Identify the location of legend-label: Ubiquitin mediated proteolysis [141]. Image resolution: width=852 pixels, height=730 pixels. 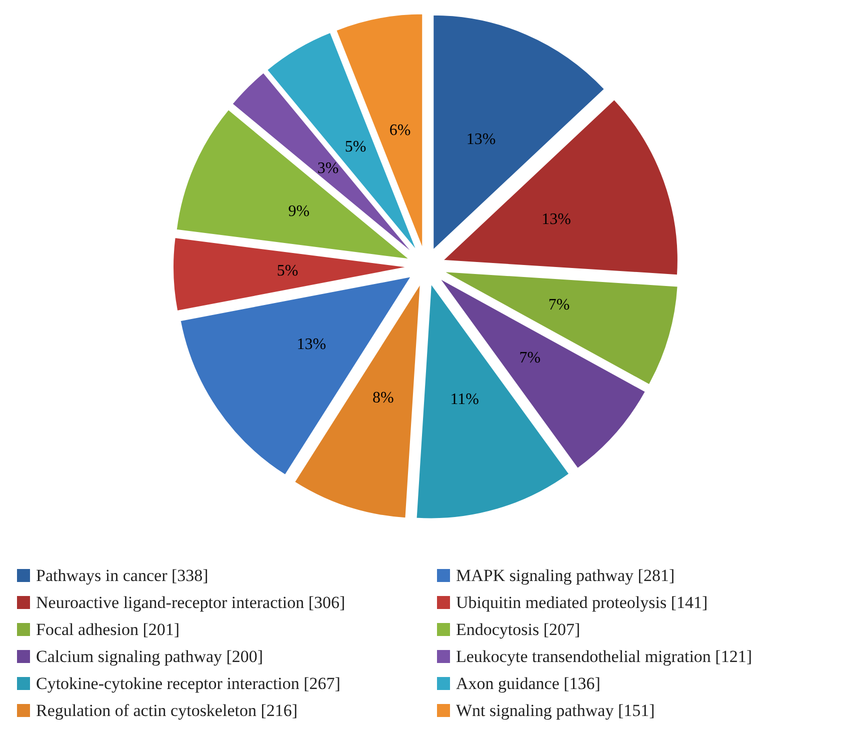
(582, 602).